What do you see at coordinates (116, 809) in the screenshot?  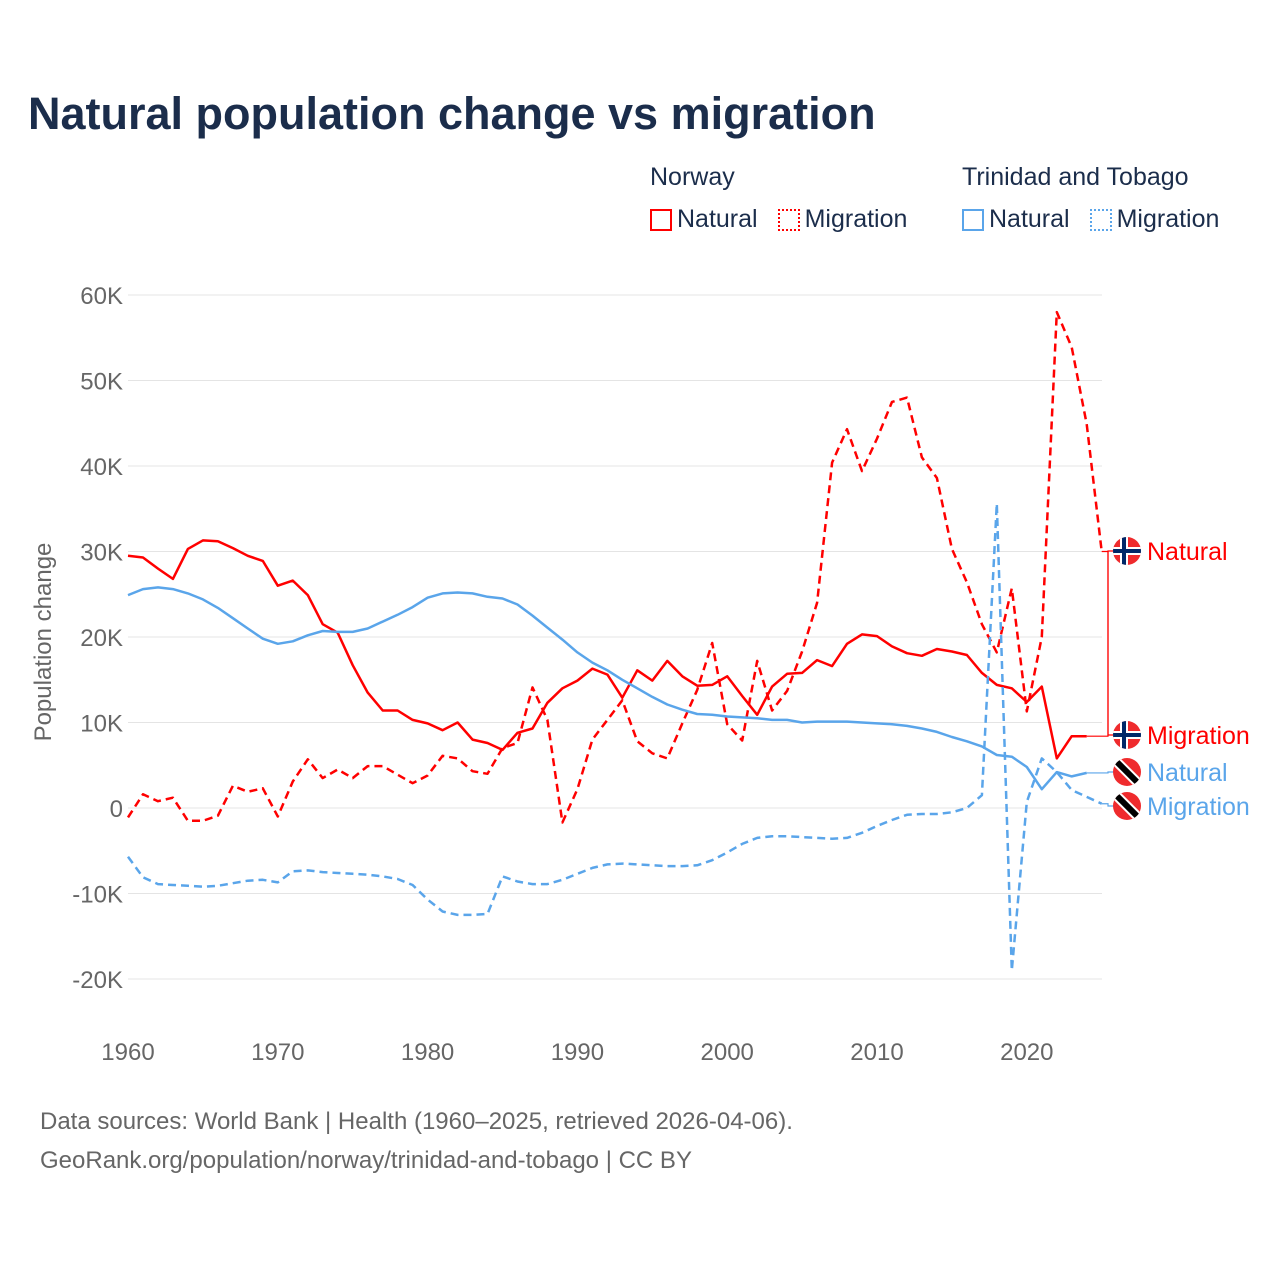 I see `y-tick-label: 0` at bounding box center [116, 809].